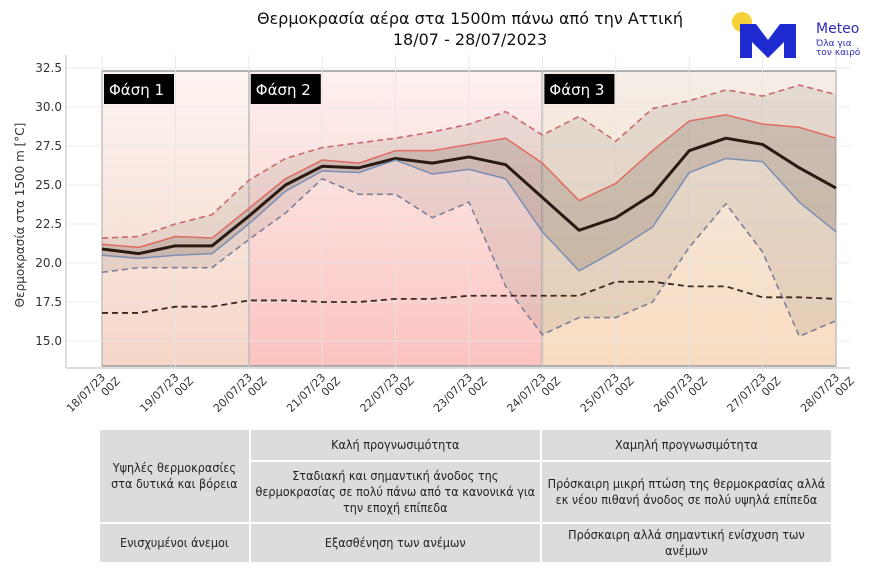  What do you see at coordinates (48, 68) in the screenshot?
I see `y-tick-label: 32.5` at bounding box center [48, 68].